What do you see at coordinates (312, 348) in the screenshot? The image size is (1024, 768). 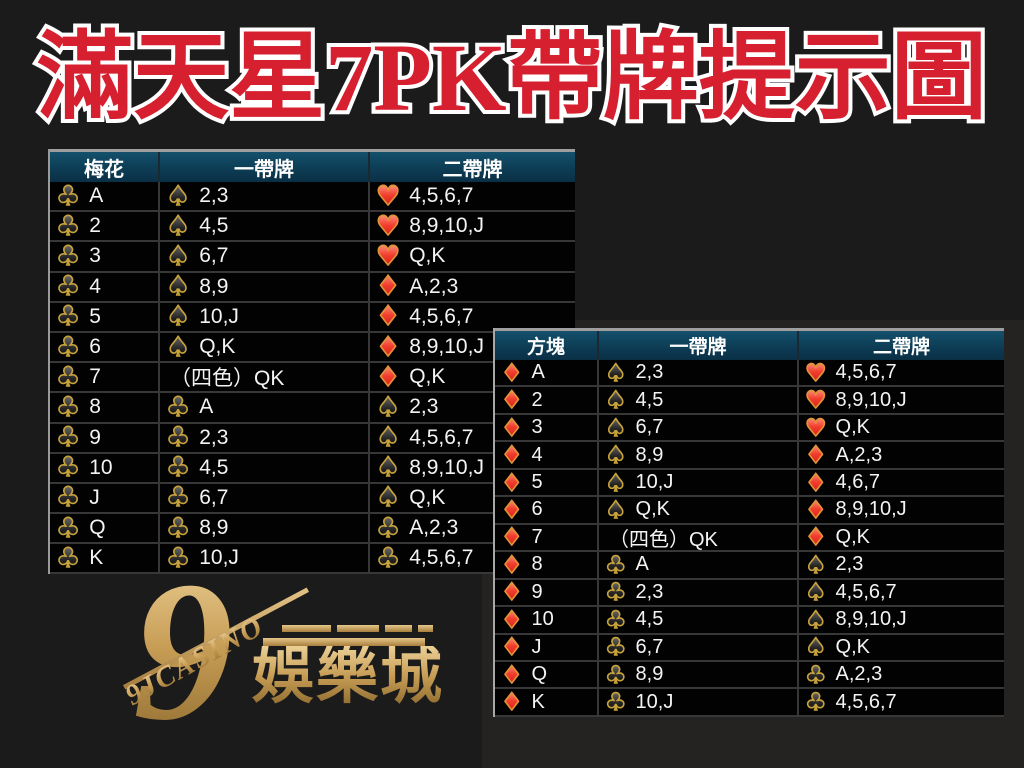 I see `table-row: ♣ 6 ♠ Q,K ♦ 8,9,10,J` at bounding box center [312, 348].